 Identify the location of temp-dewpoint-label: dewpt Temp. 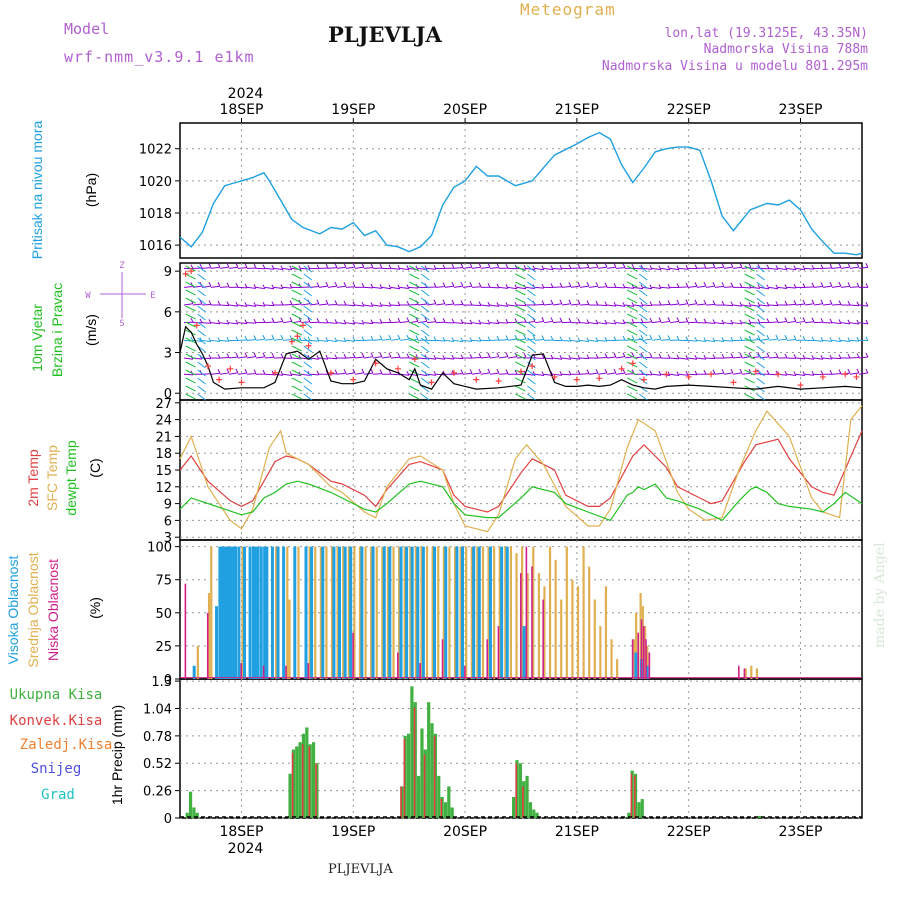
(71, 477).